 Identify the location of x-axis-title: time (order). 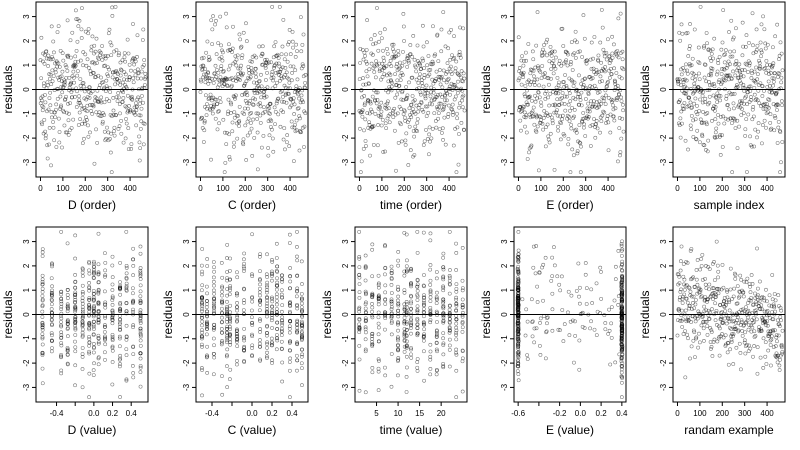
(411, 205).